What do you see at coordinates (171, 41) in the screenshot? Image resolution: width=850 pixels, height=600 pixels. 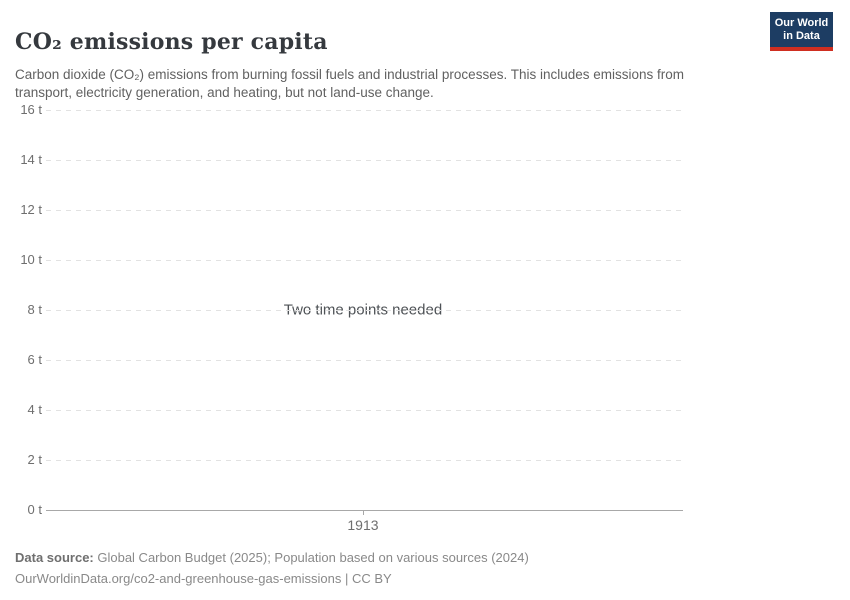 I see `chart-title: CO₂ emissions per capita` at bounding box center [171, 41].